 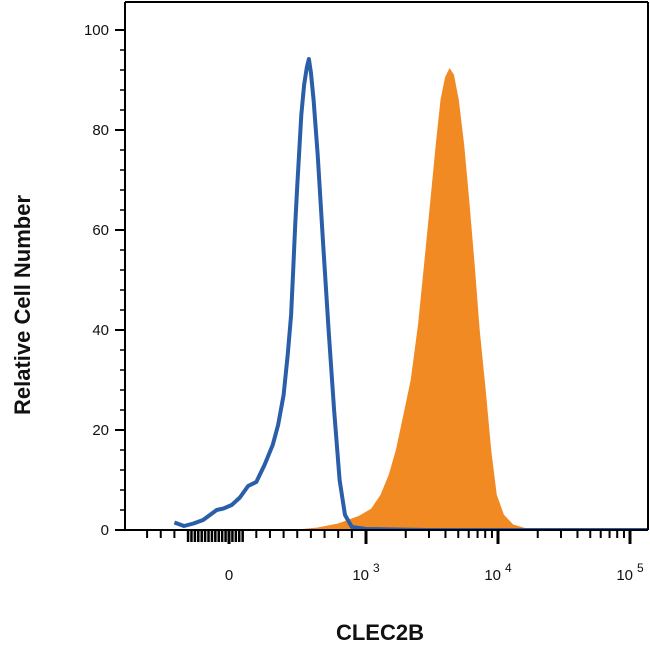 I want to click on y-tick-label: 80, so click(x=100, y=130).